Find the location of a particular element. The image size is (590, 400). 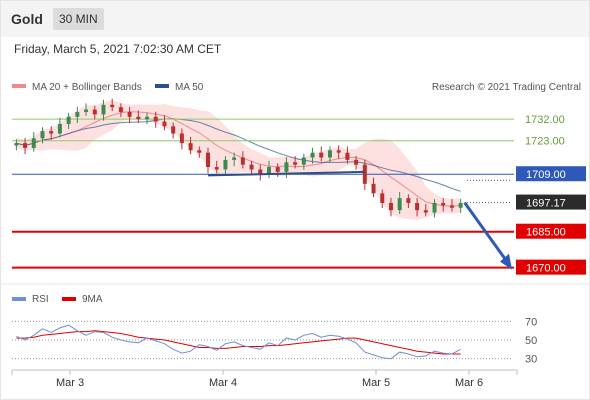

level-label-resistance: 1732.00 is located at coordinates (545, 120).